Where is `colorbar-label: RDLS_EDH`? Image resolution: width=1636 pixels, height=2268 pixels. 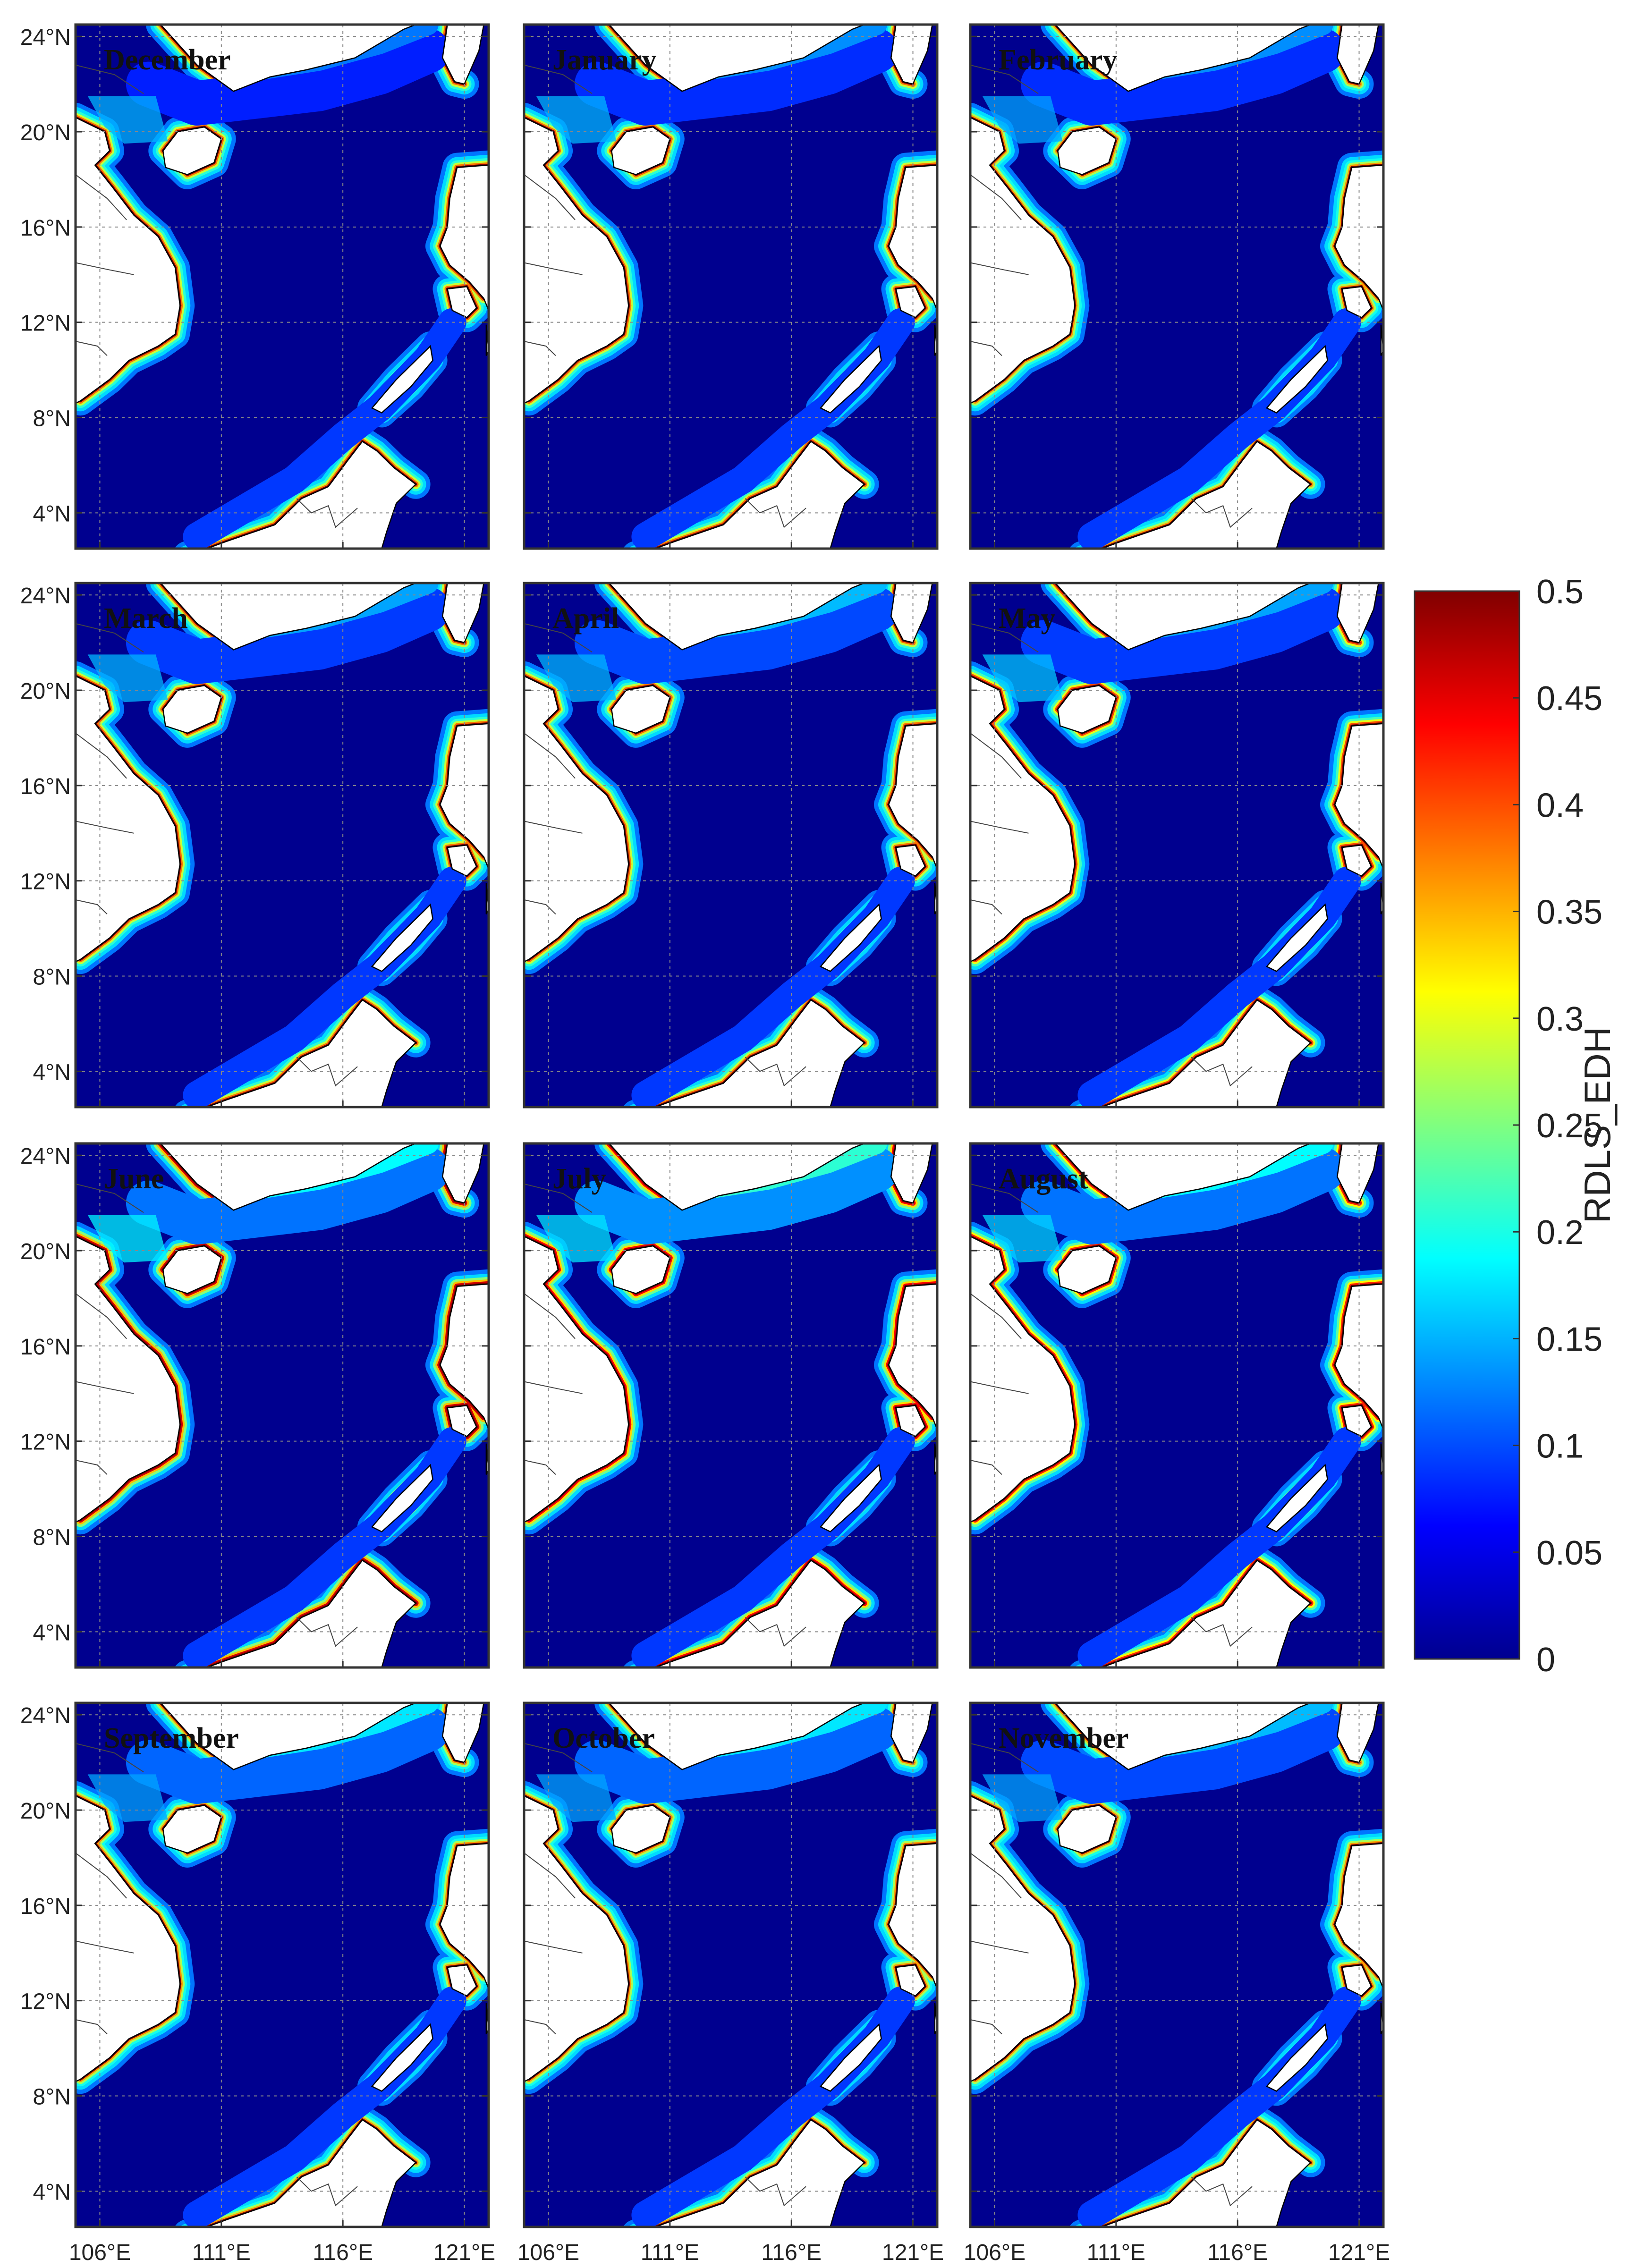
colorbar-label: RDLS_EDH is located at coordinates (1597, 1125).